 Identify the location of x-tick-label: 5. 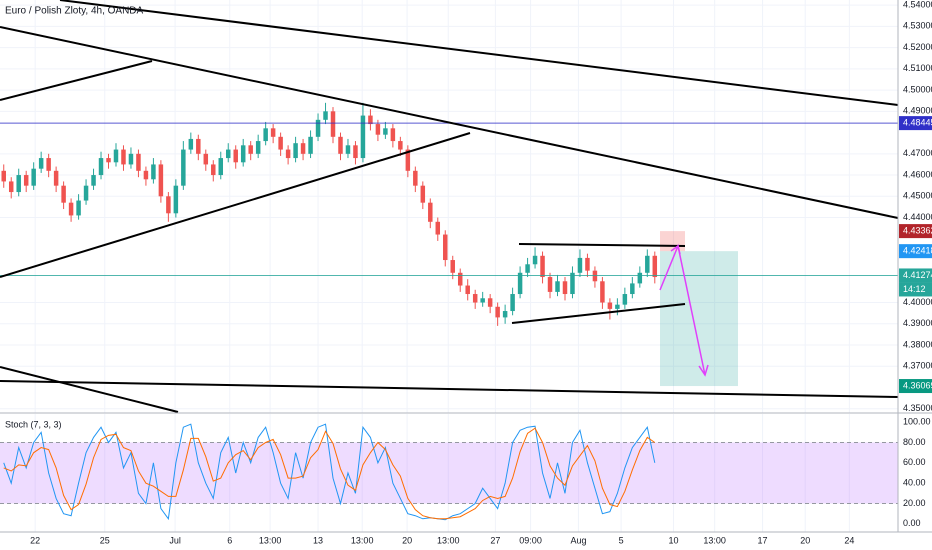
(621, 540).